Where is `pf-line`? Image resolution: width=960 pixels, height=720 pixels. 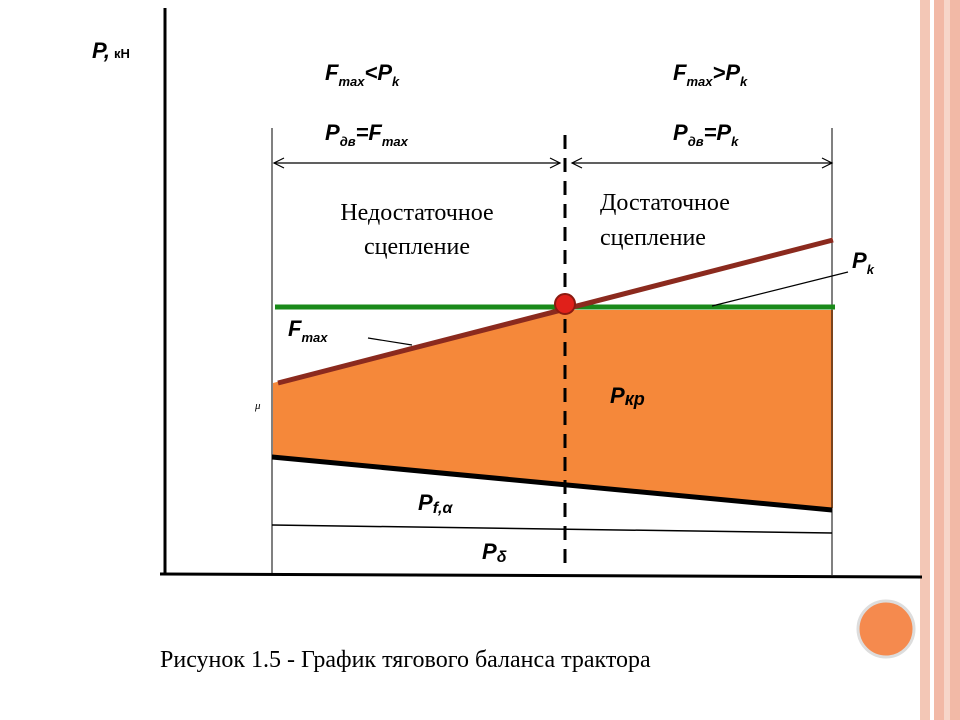 pf-line is located at coordinates (552, 483).